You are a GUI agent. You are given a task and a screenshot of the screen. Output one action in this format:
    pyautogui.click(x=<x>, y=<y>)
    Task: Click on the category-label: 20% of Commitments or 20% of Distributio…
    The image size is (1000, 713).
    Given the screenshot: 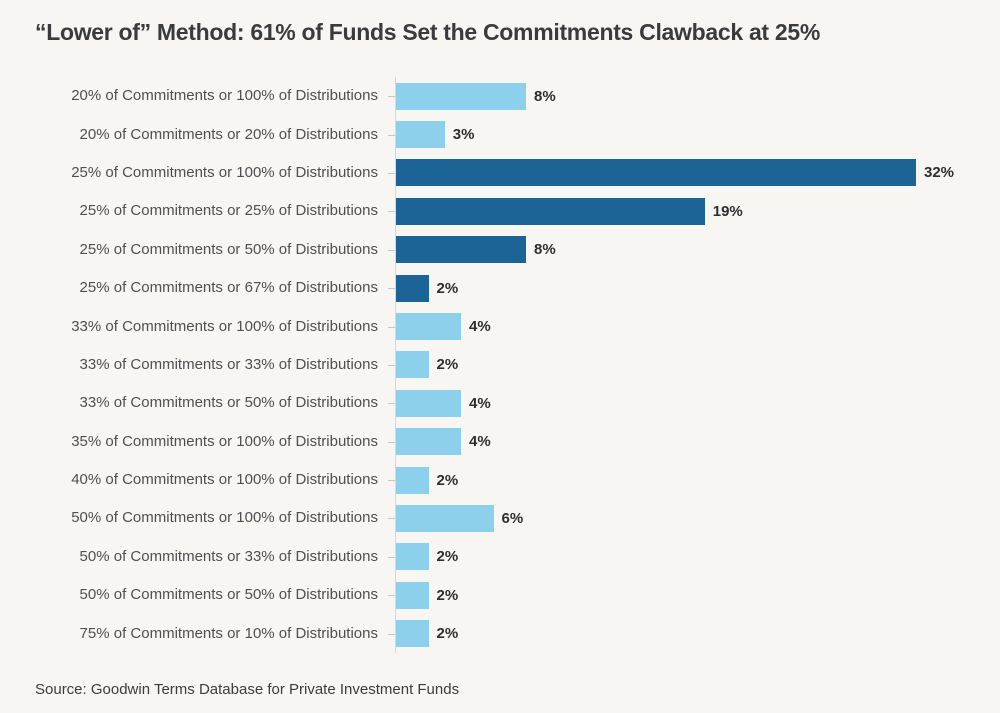 What is the action you would take?
    pyautogui.click(x=228, y=134)
    